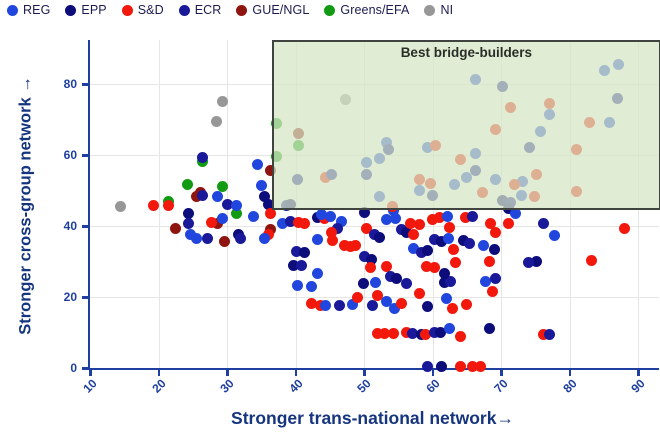 The image size is (660, 440). I want to click on legend-label: Greens/EFA, so click(375, 10).